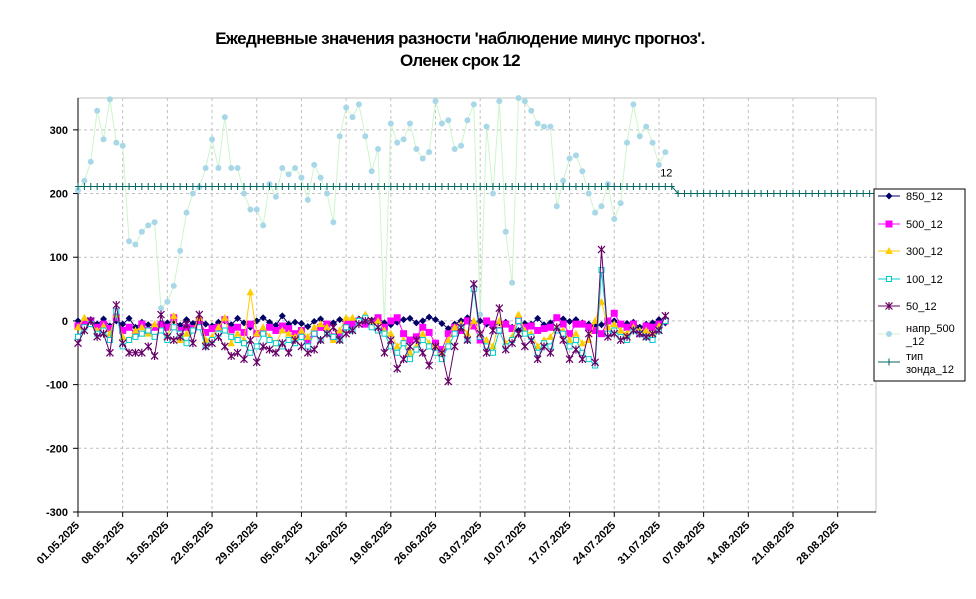  I want to click on legend-label-line: тип, so click(914, 357).